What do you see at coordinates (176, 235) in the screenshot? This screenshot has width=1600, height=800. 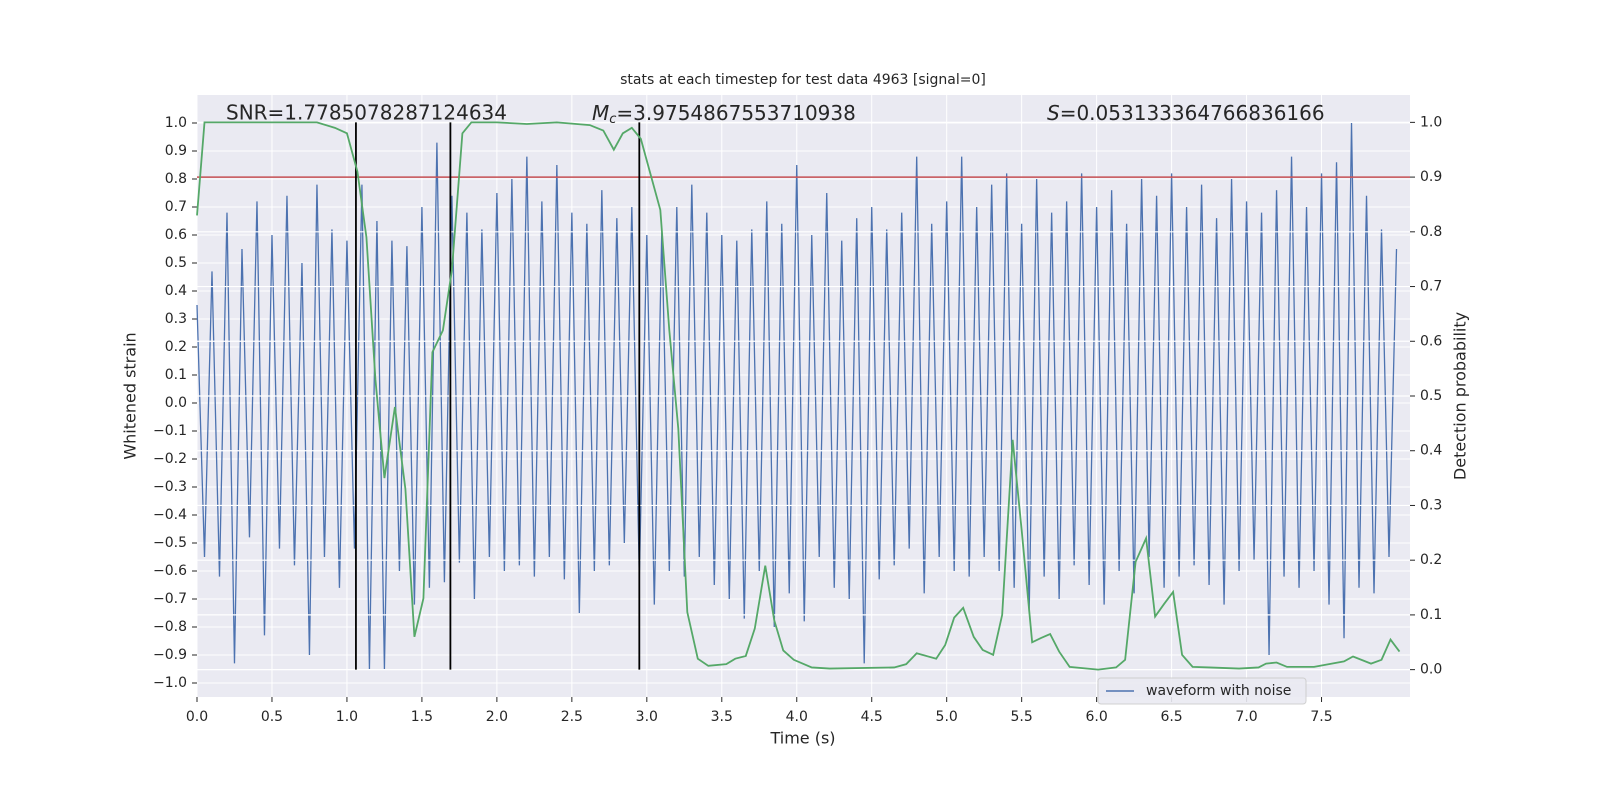 I see `y-tick-label: 0.6` at bounding box center [176, 235].